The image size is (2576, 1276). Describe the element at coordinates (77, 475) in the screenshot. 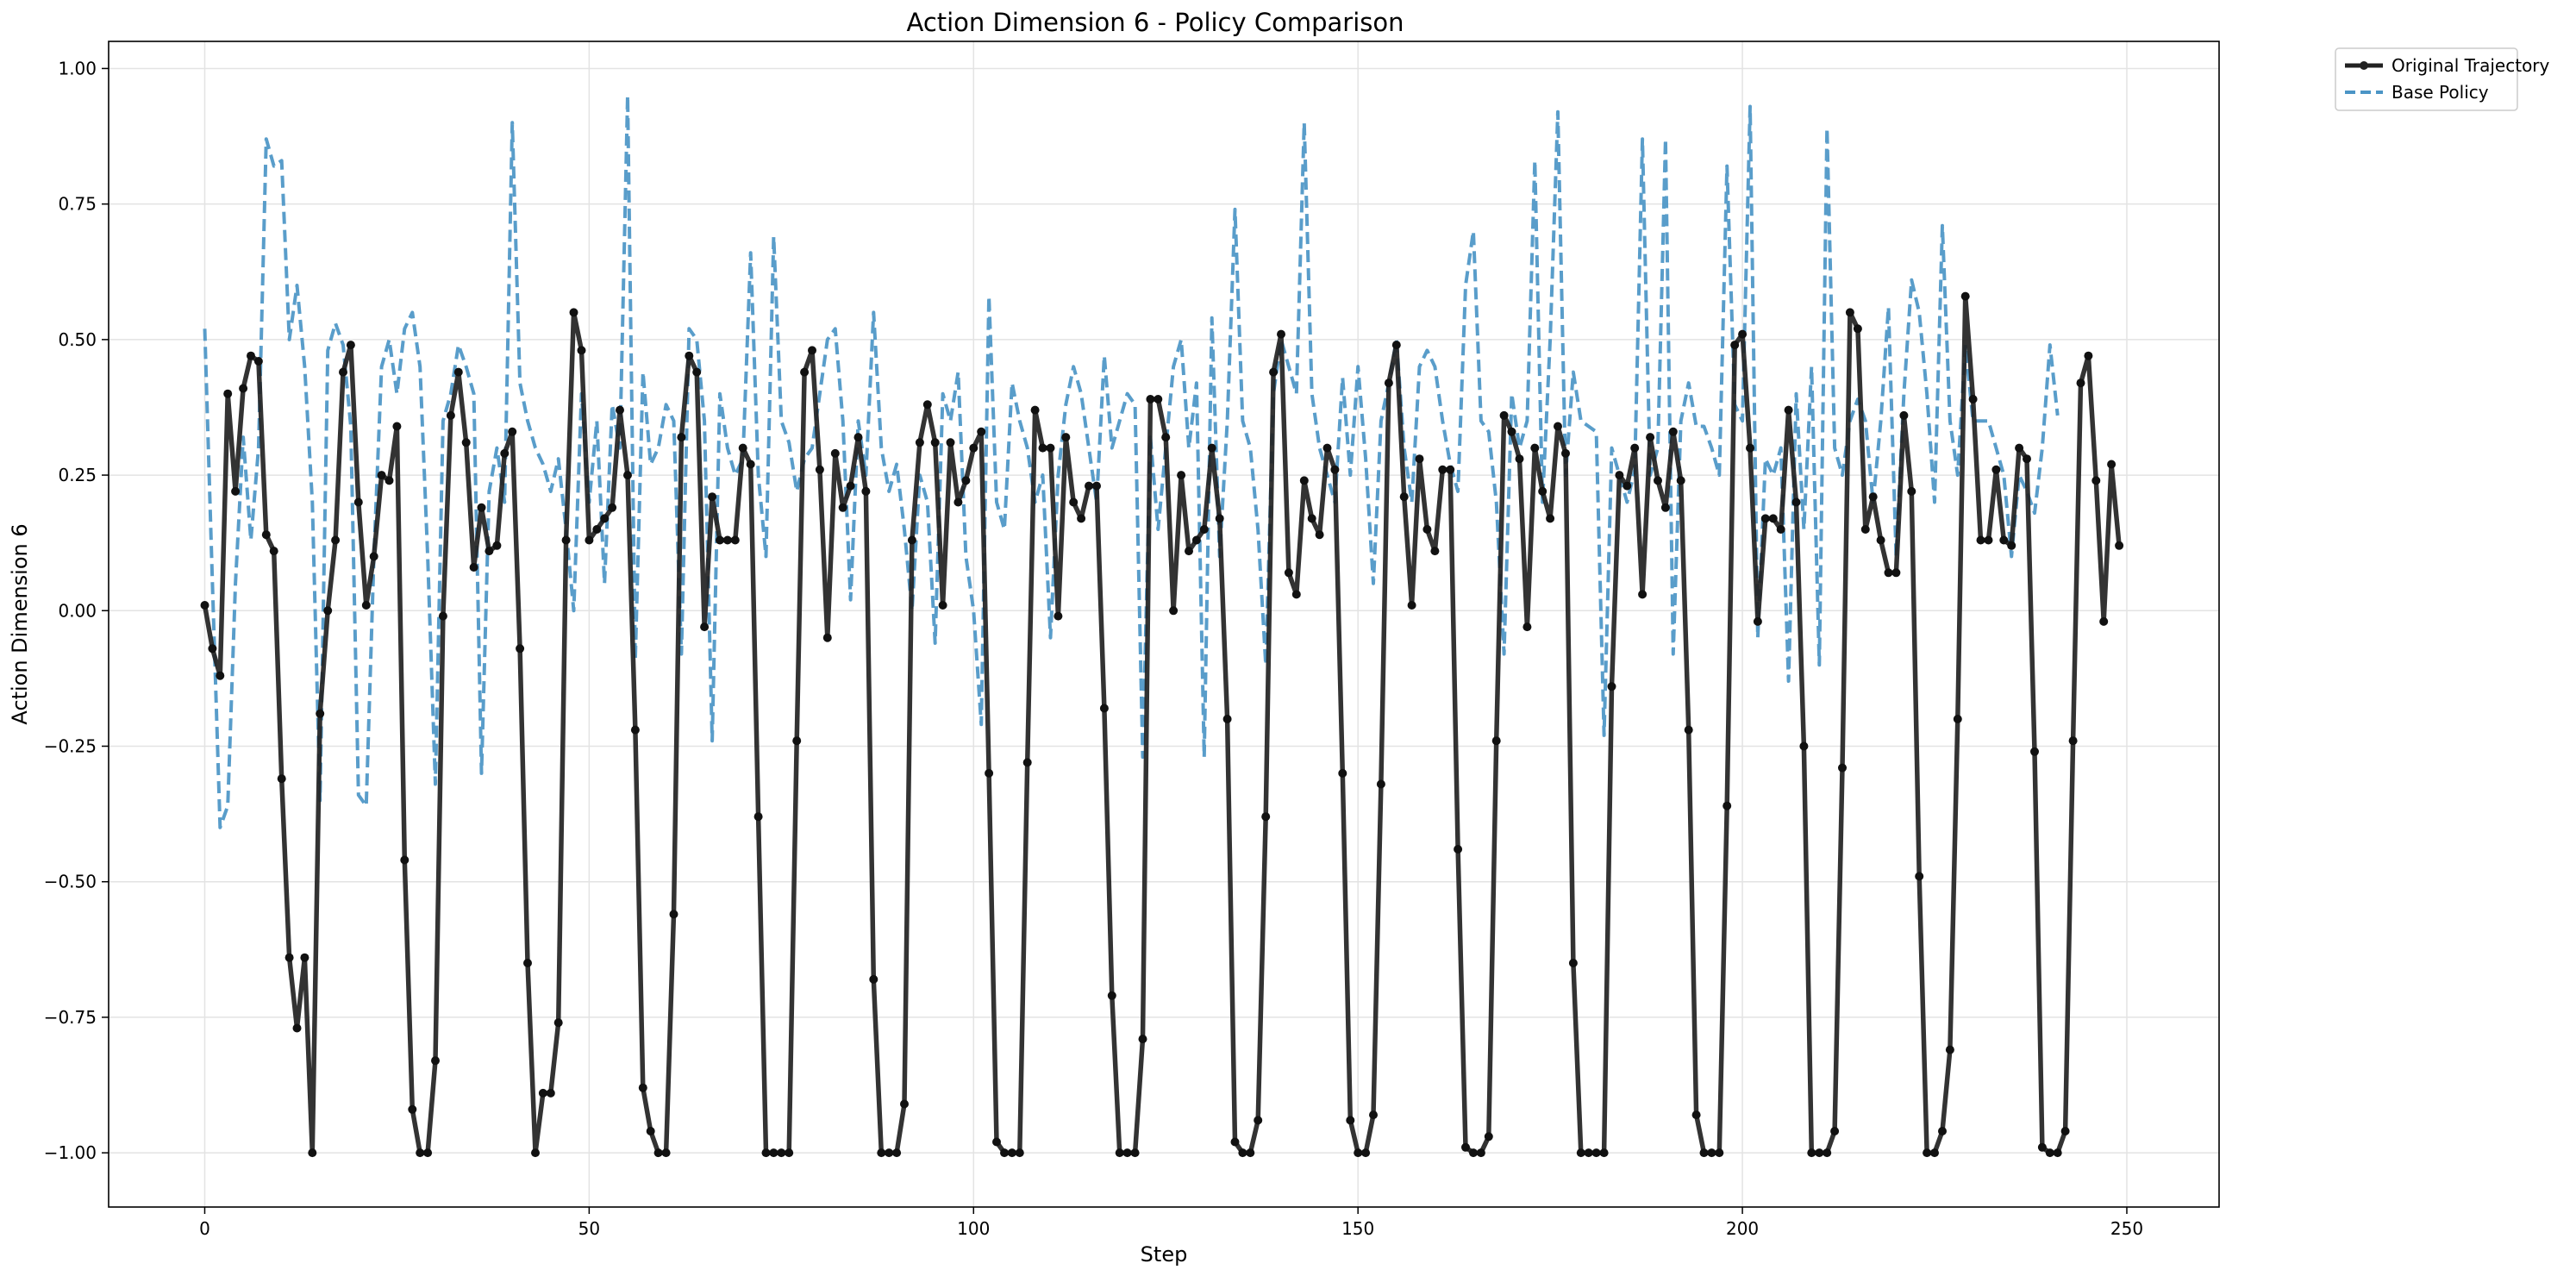

I see `y-tick-label: 0.25` at that location.